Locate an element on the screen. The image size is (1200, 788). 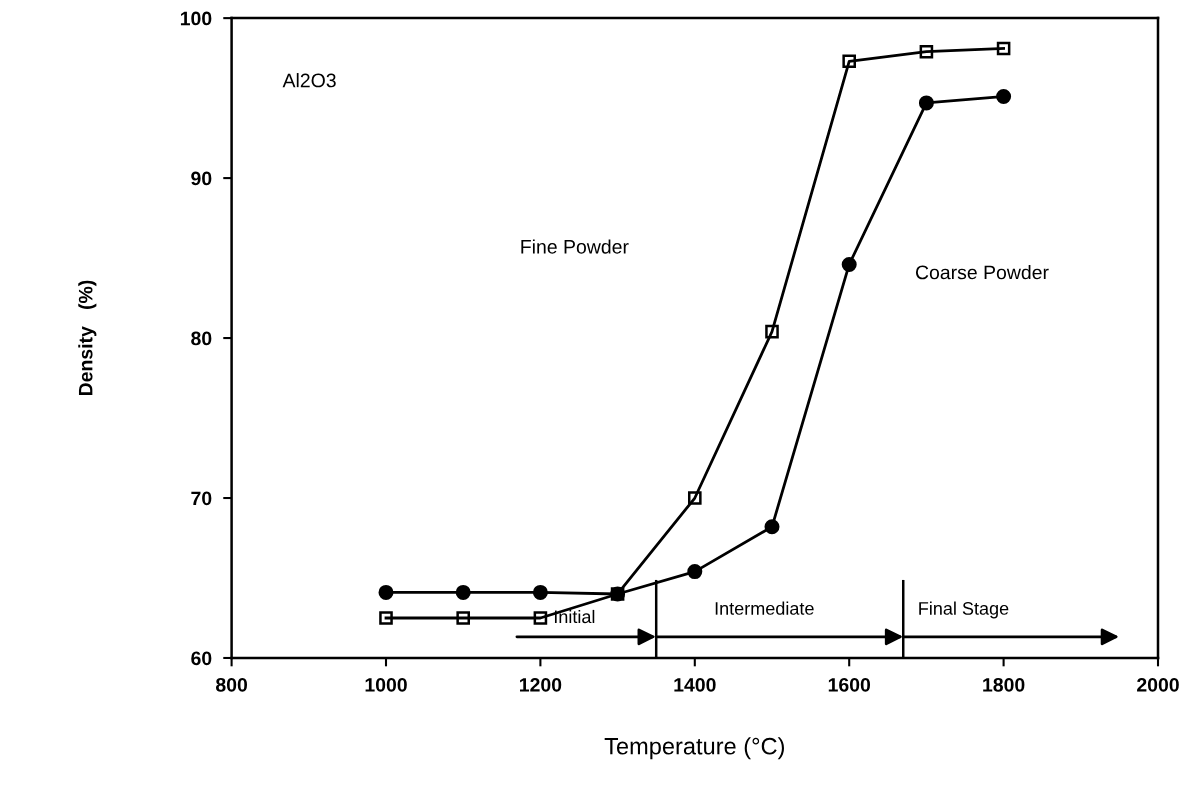
annotation: Intermediate is located at coordinates (764, 608).